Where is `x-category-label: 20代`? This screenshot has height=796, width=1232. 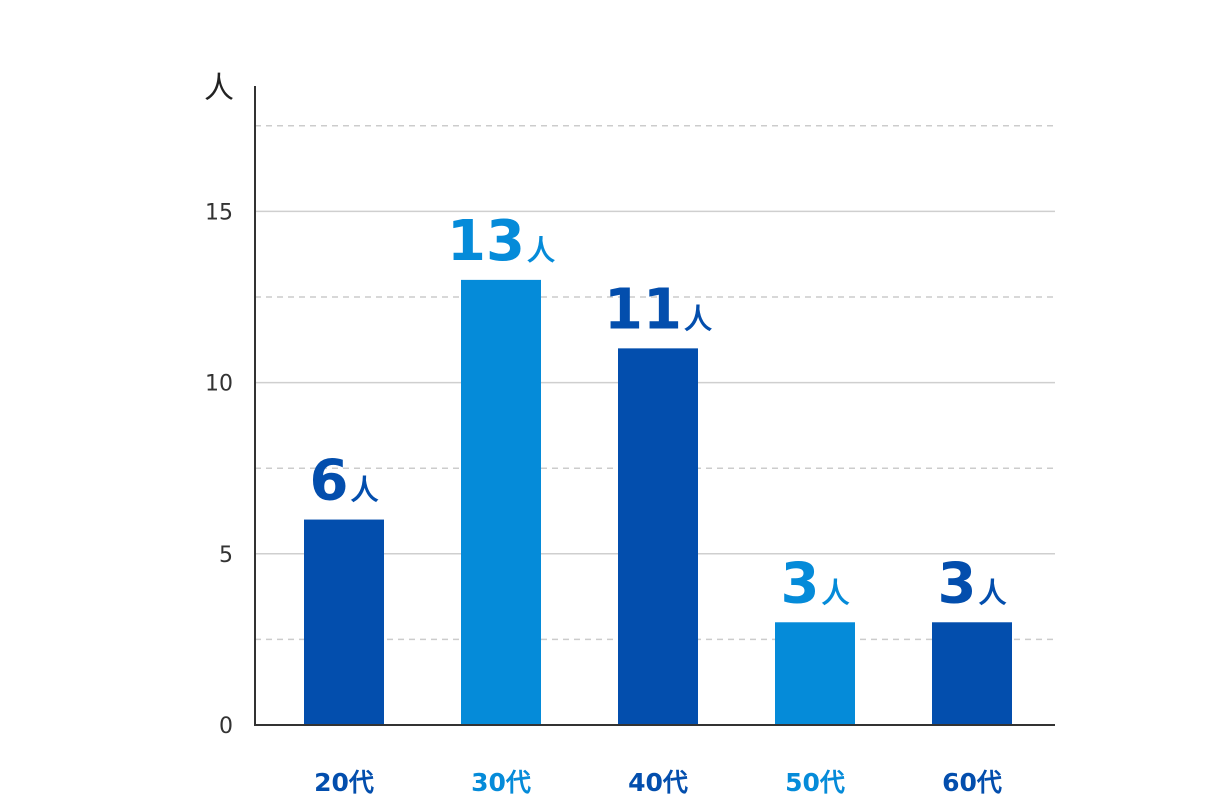
x-category-label: 20代 is located at coordinates (344, 782).